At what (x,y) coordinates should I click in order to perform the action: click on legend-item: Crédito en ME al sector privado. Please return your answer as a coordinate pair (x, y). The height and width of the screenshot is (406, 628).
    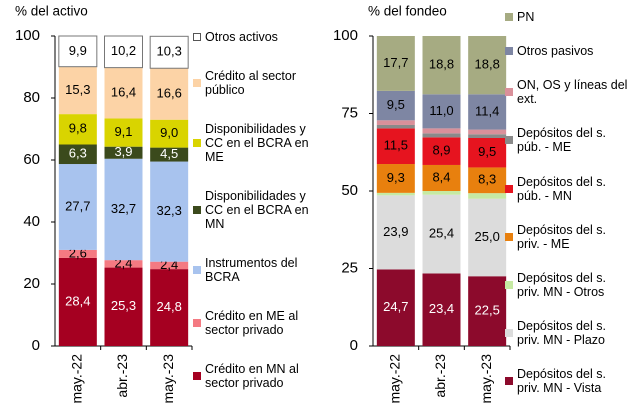
    Looking at the image, I should click on (255, 323).